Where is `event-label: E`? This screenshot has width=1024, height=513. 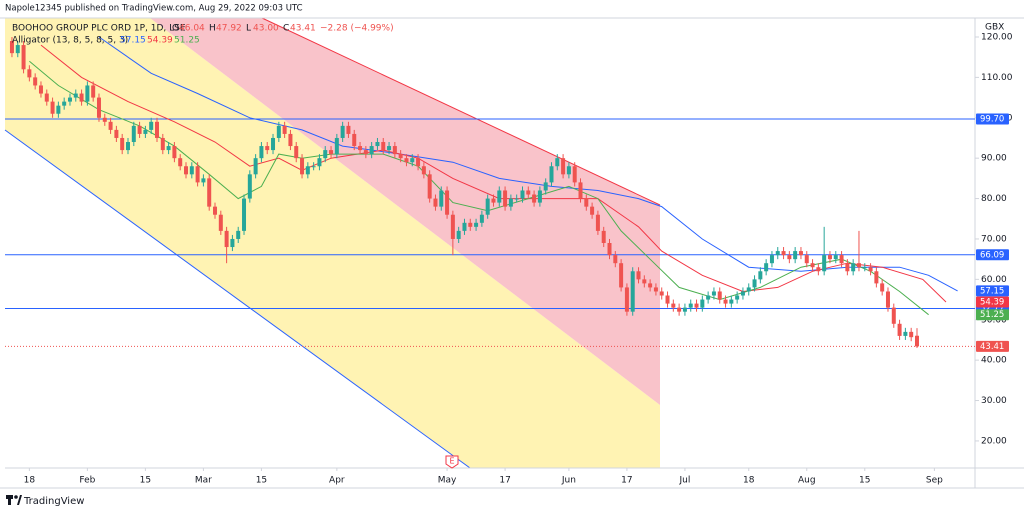
event-label: E is located at coordinates (451, 461).